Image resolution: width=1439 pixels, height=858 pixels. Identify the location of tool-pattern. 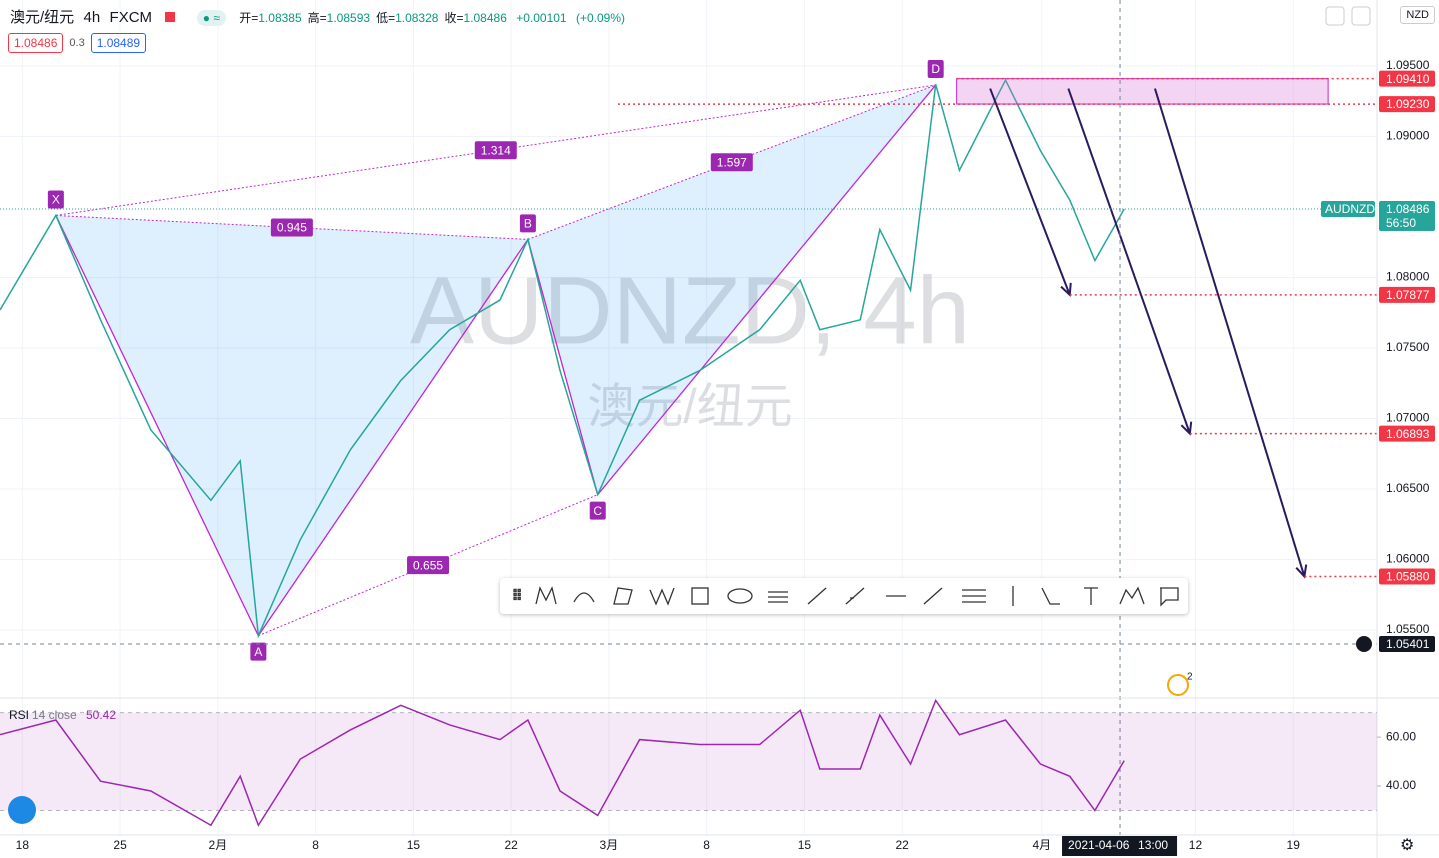
(1132, 595).